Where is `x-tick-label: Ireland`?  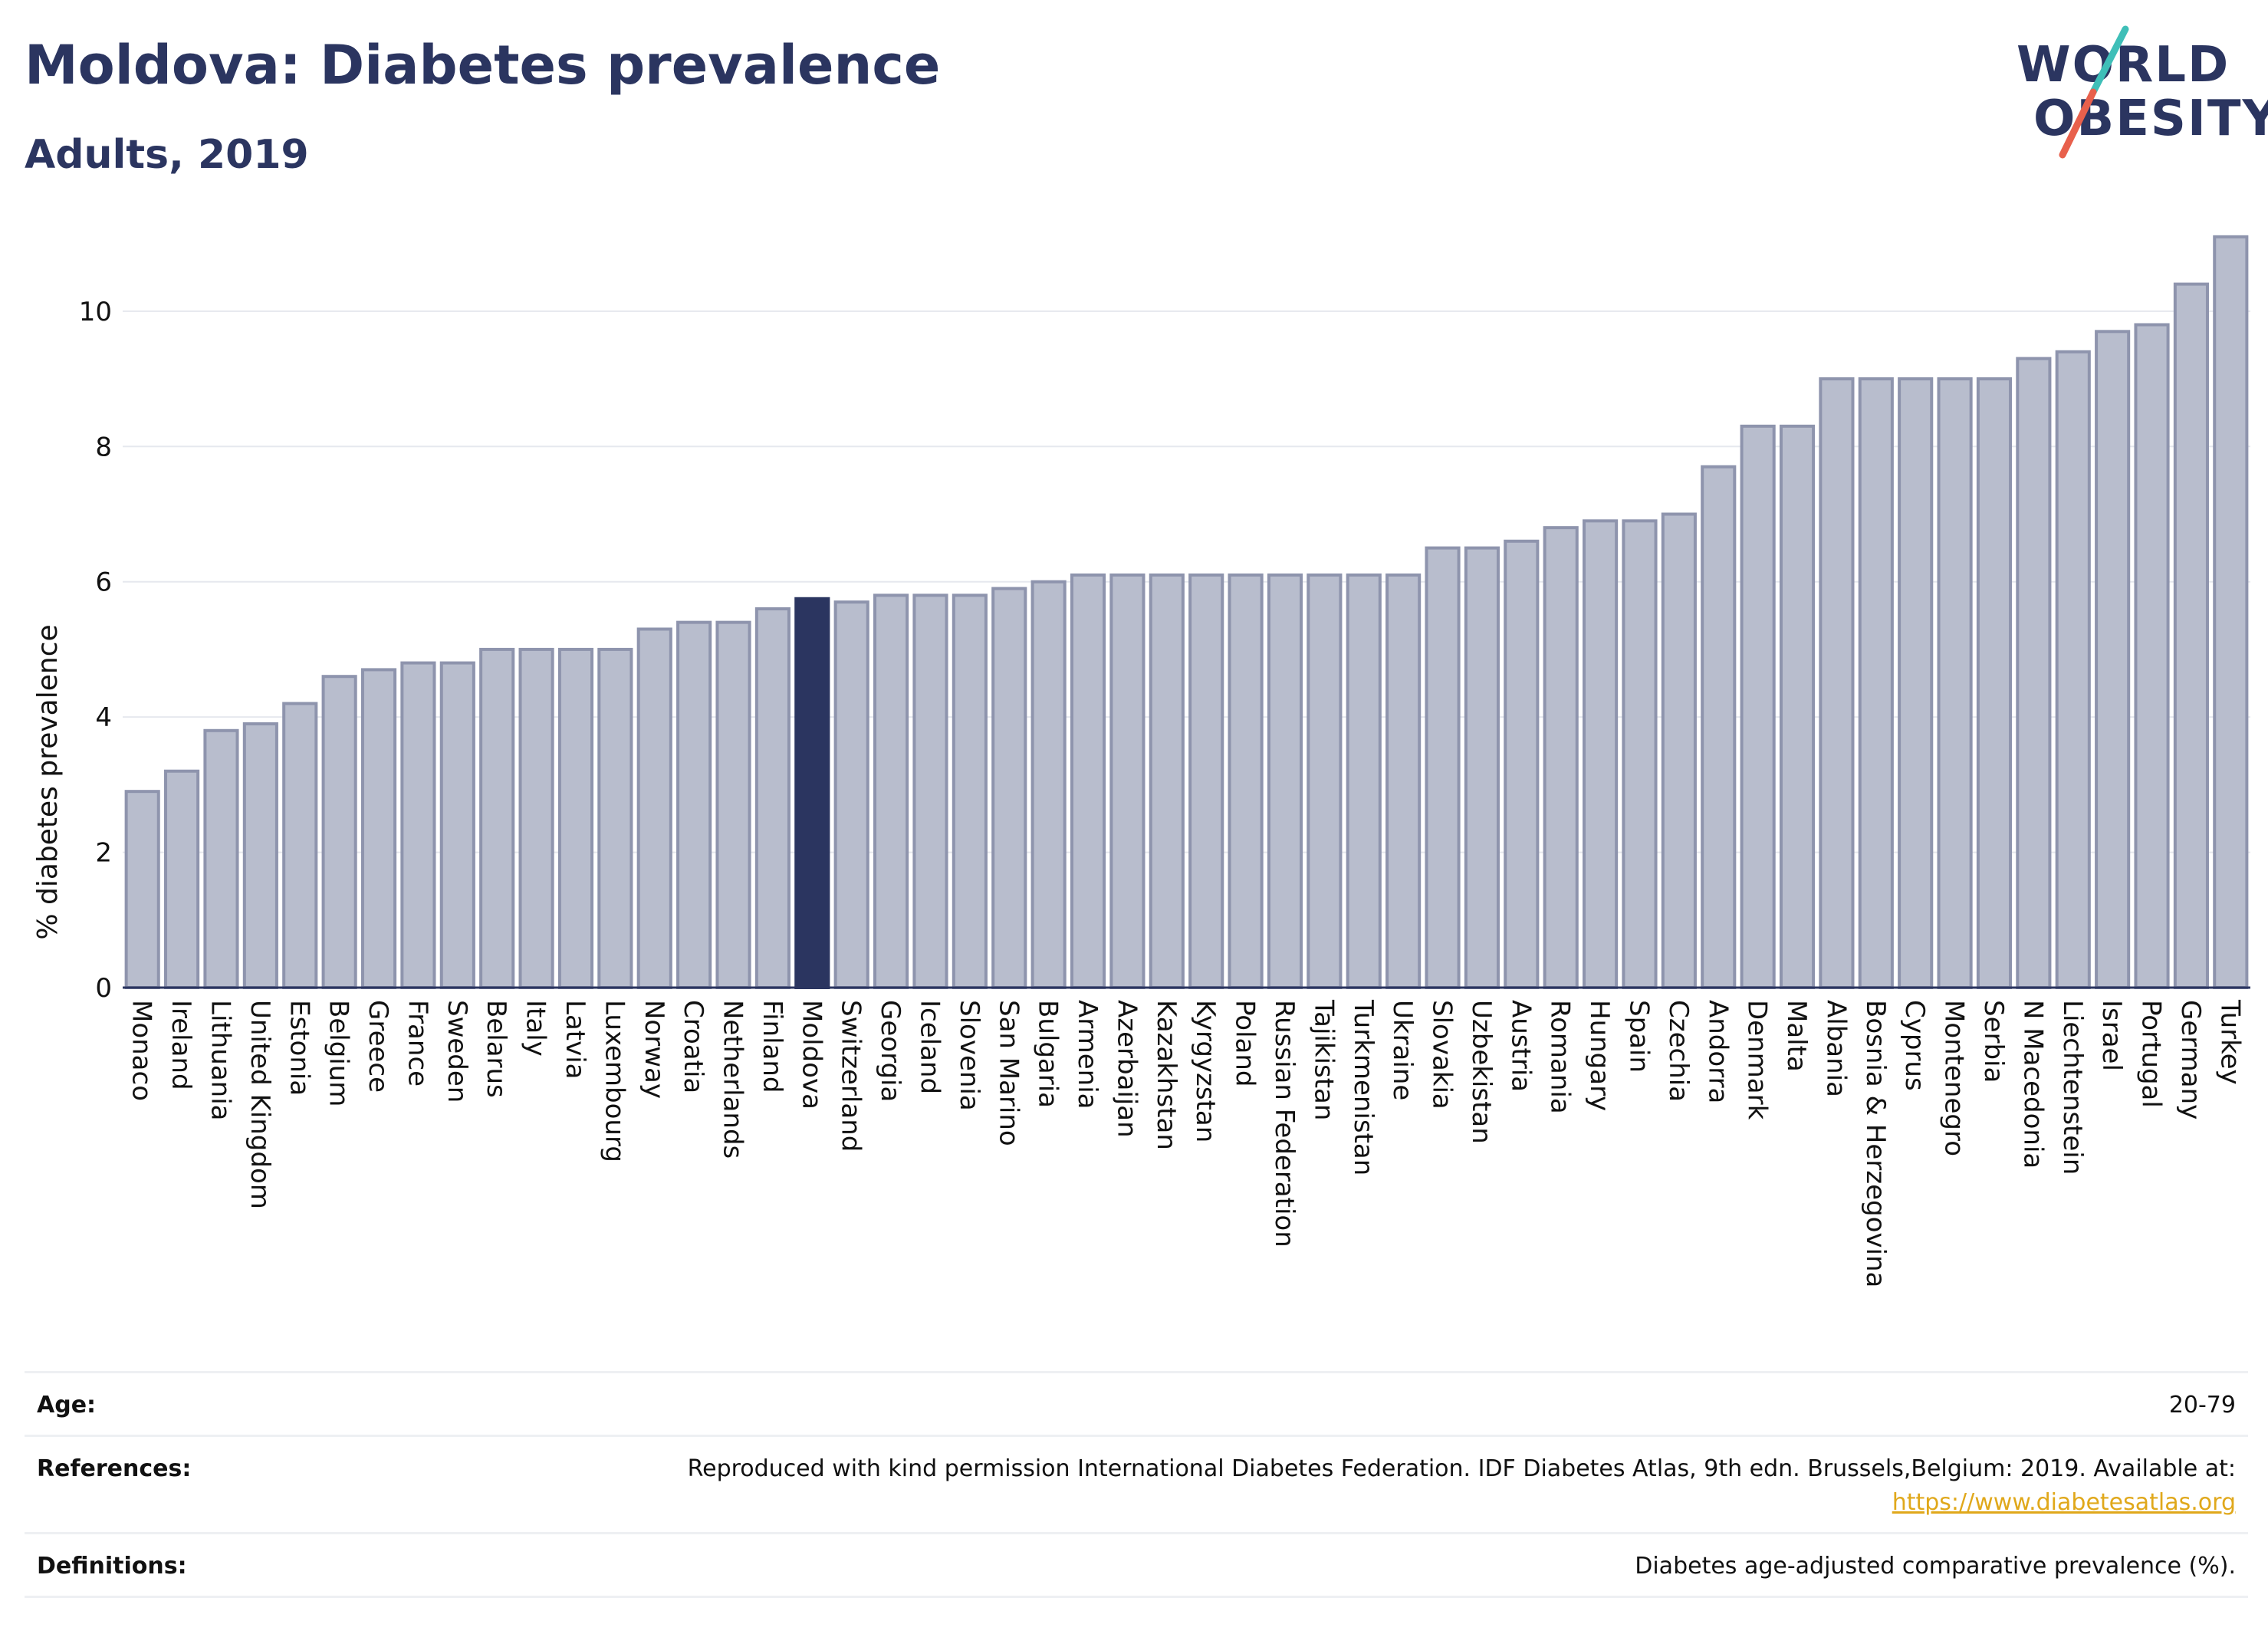
x-tick-label: Ireland is located at coordinates (181, 1045).